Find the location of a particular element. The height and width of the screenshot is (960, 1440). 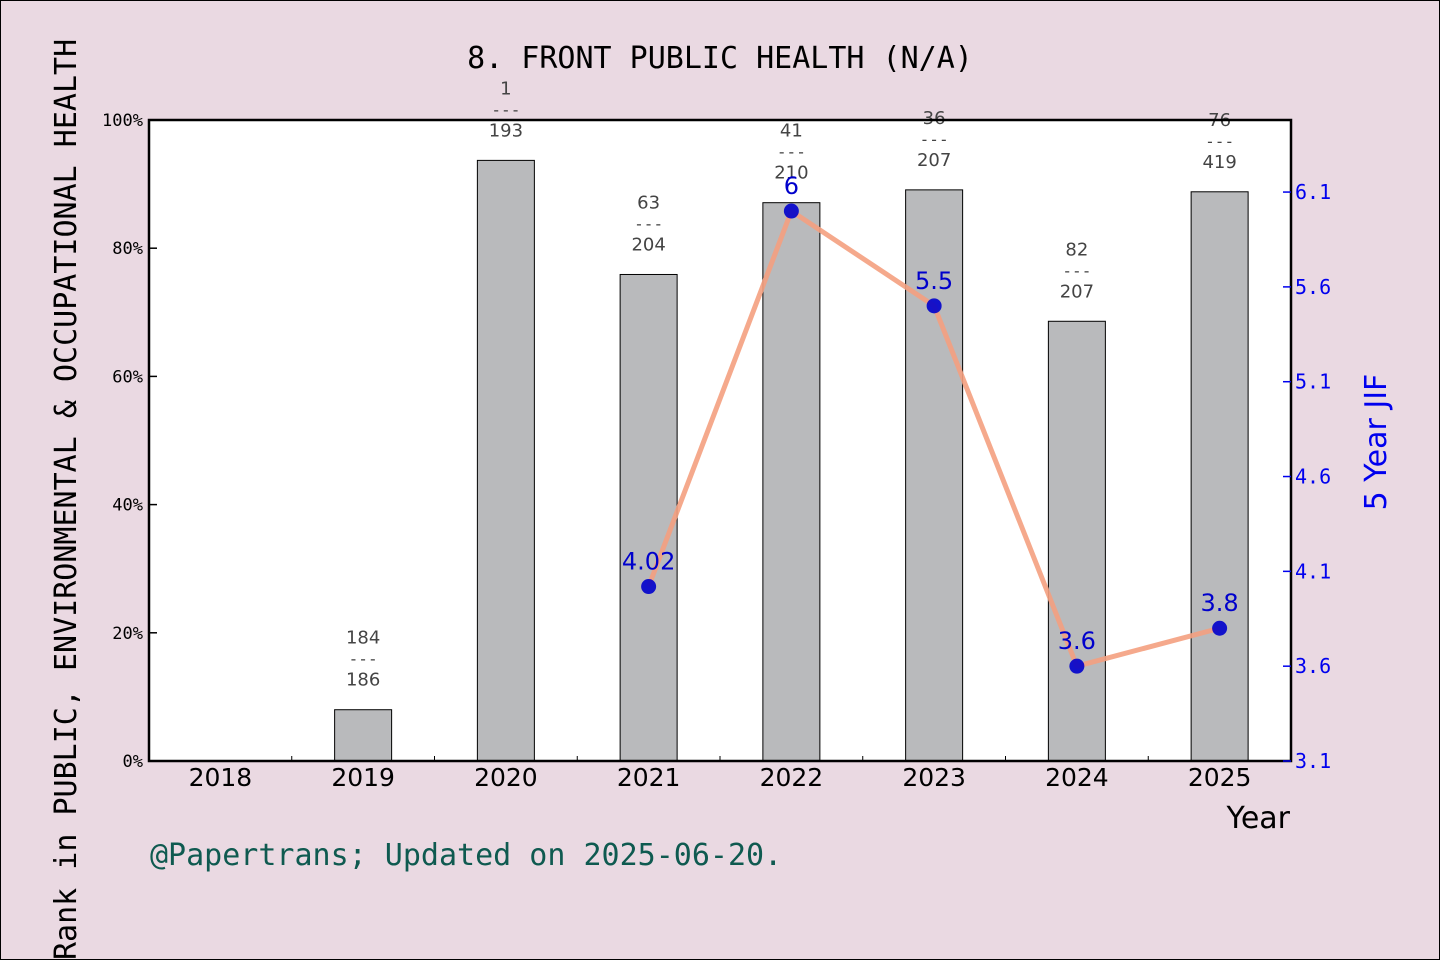

rank-numerator-2024: 82 is located at coordinates (1076, 249).